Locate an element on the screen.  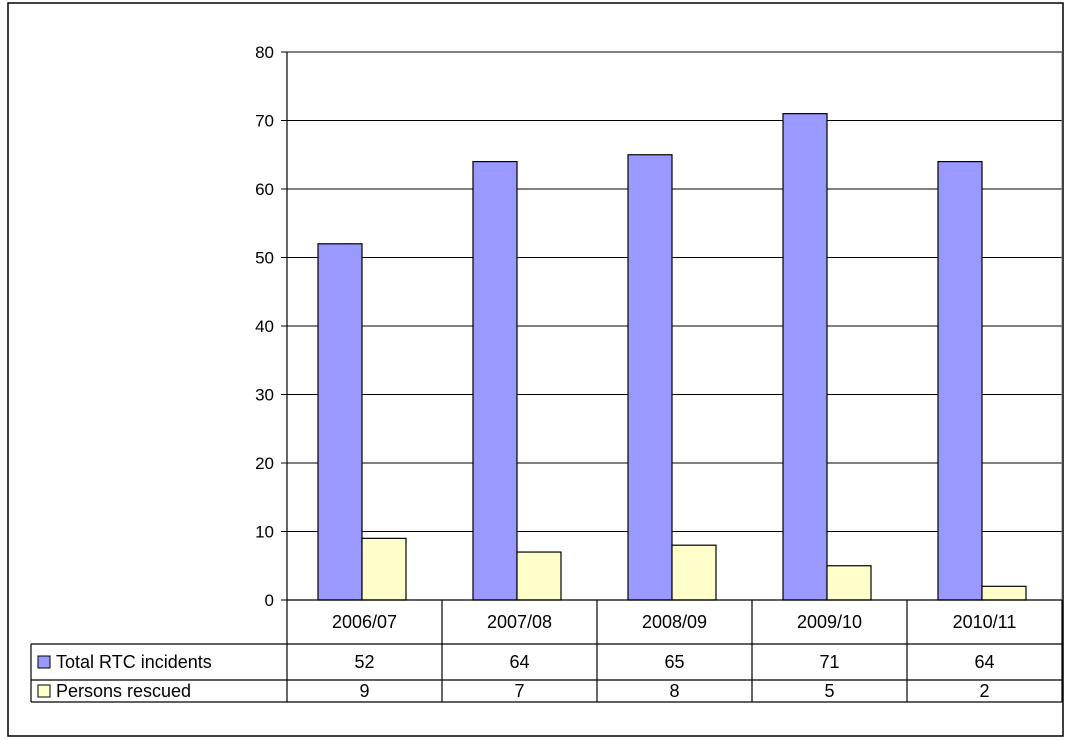
x-category-label: 2010/11 is located at coordinates (985, 622).